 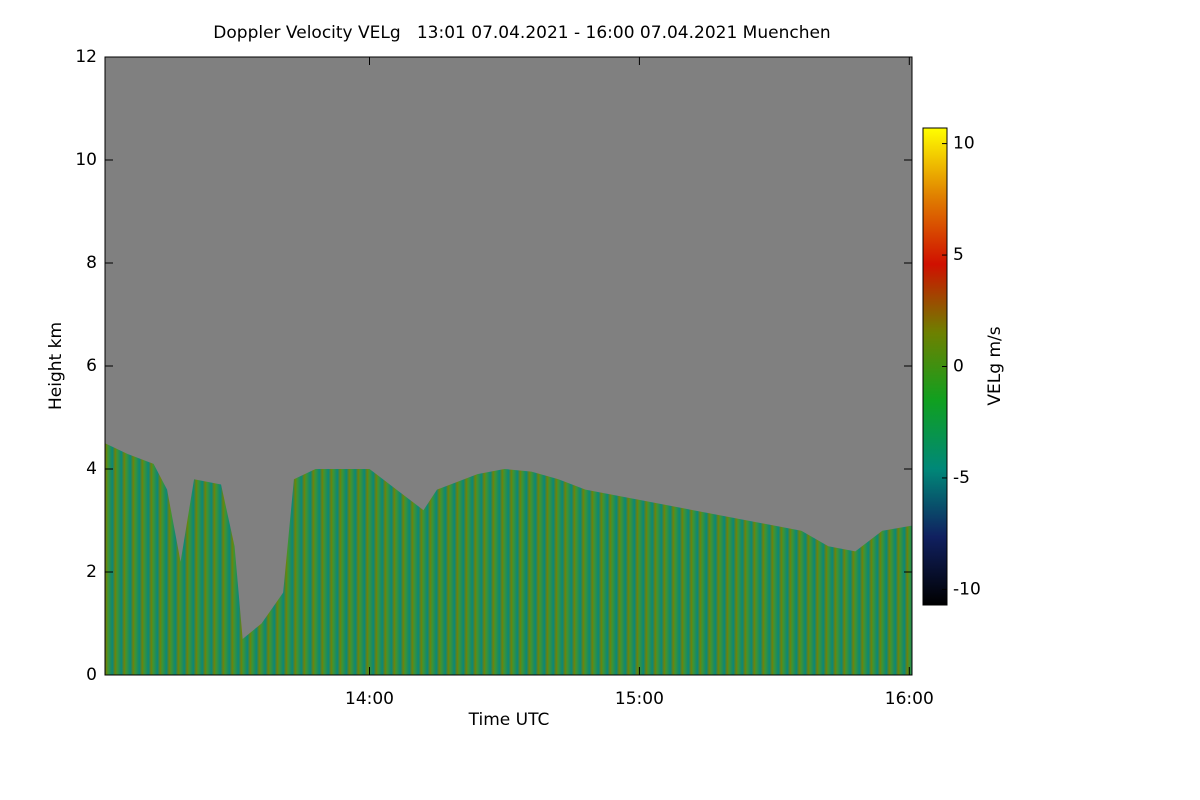 I want to click on y-tick-label: 10, so click(x=86, y=160).